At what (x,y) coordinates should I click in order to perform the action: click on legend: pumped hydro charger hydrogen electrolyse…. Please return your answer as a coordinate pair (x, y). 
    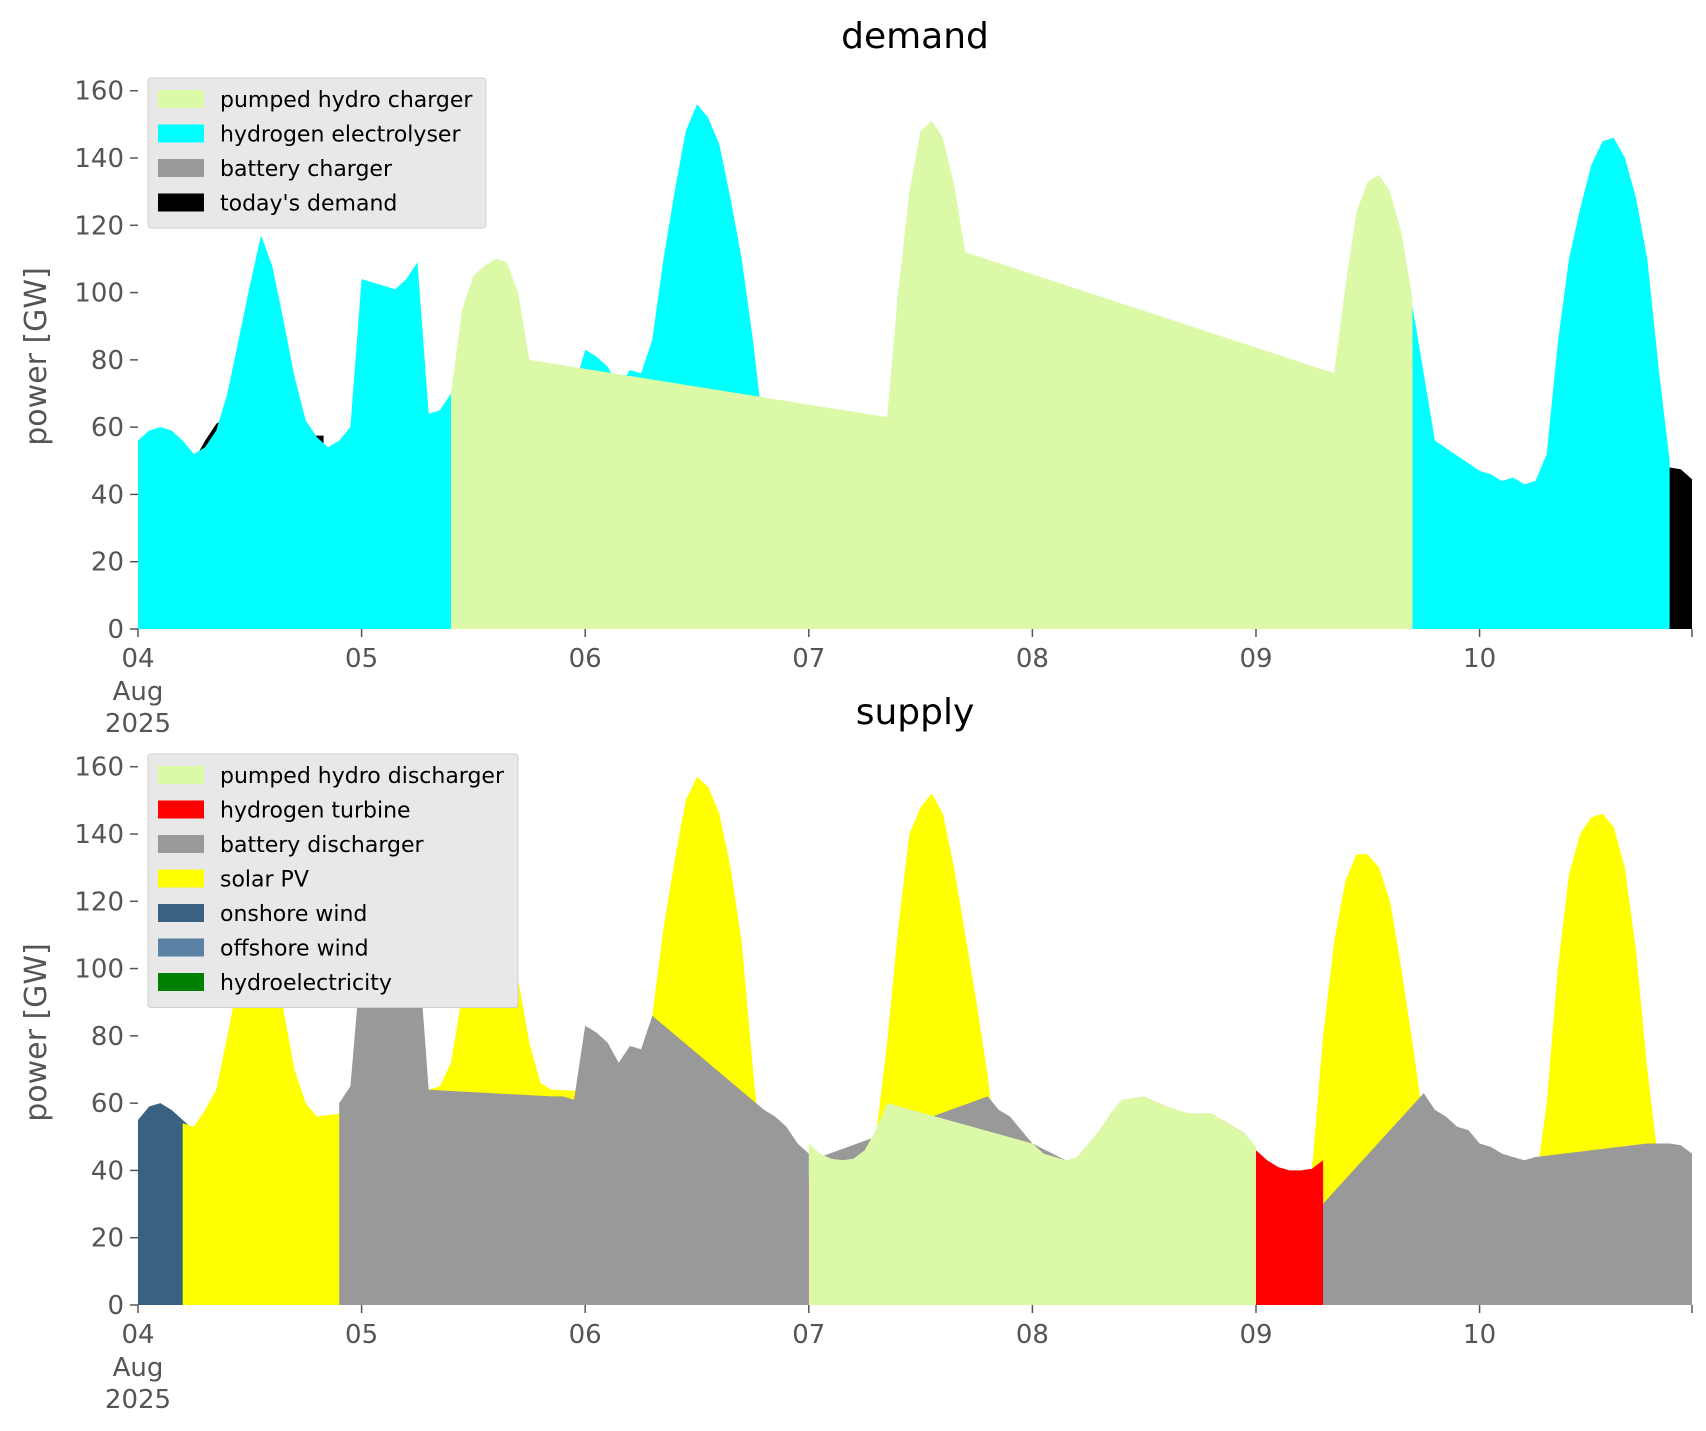
    Looking at the image, I should click on (317, 153).